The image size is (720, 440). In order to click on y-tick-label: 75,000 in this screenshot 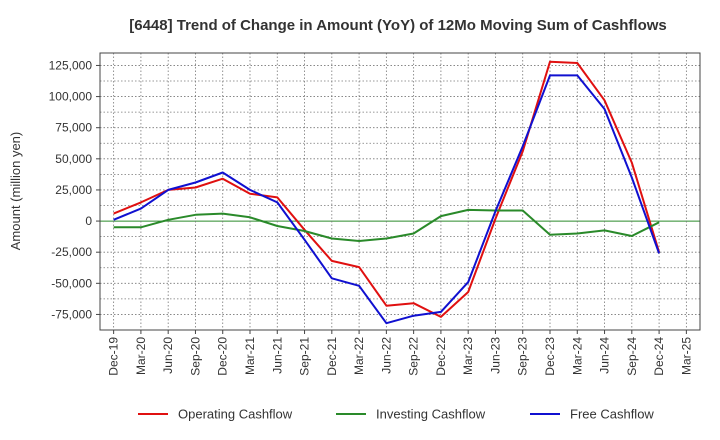, I will do `click(73, 128)`.